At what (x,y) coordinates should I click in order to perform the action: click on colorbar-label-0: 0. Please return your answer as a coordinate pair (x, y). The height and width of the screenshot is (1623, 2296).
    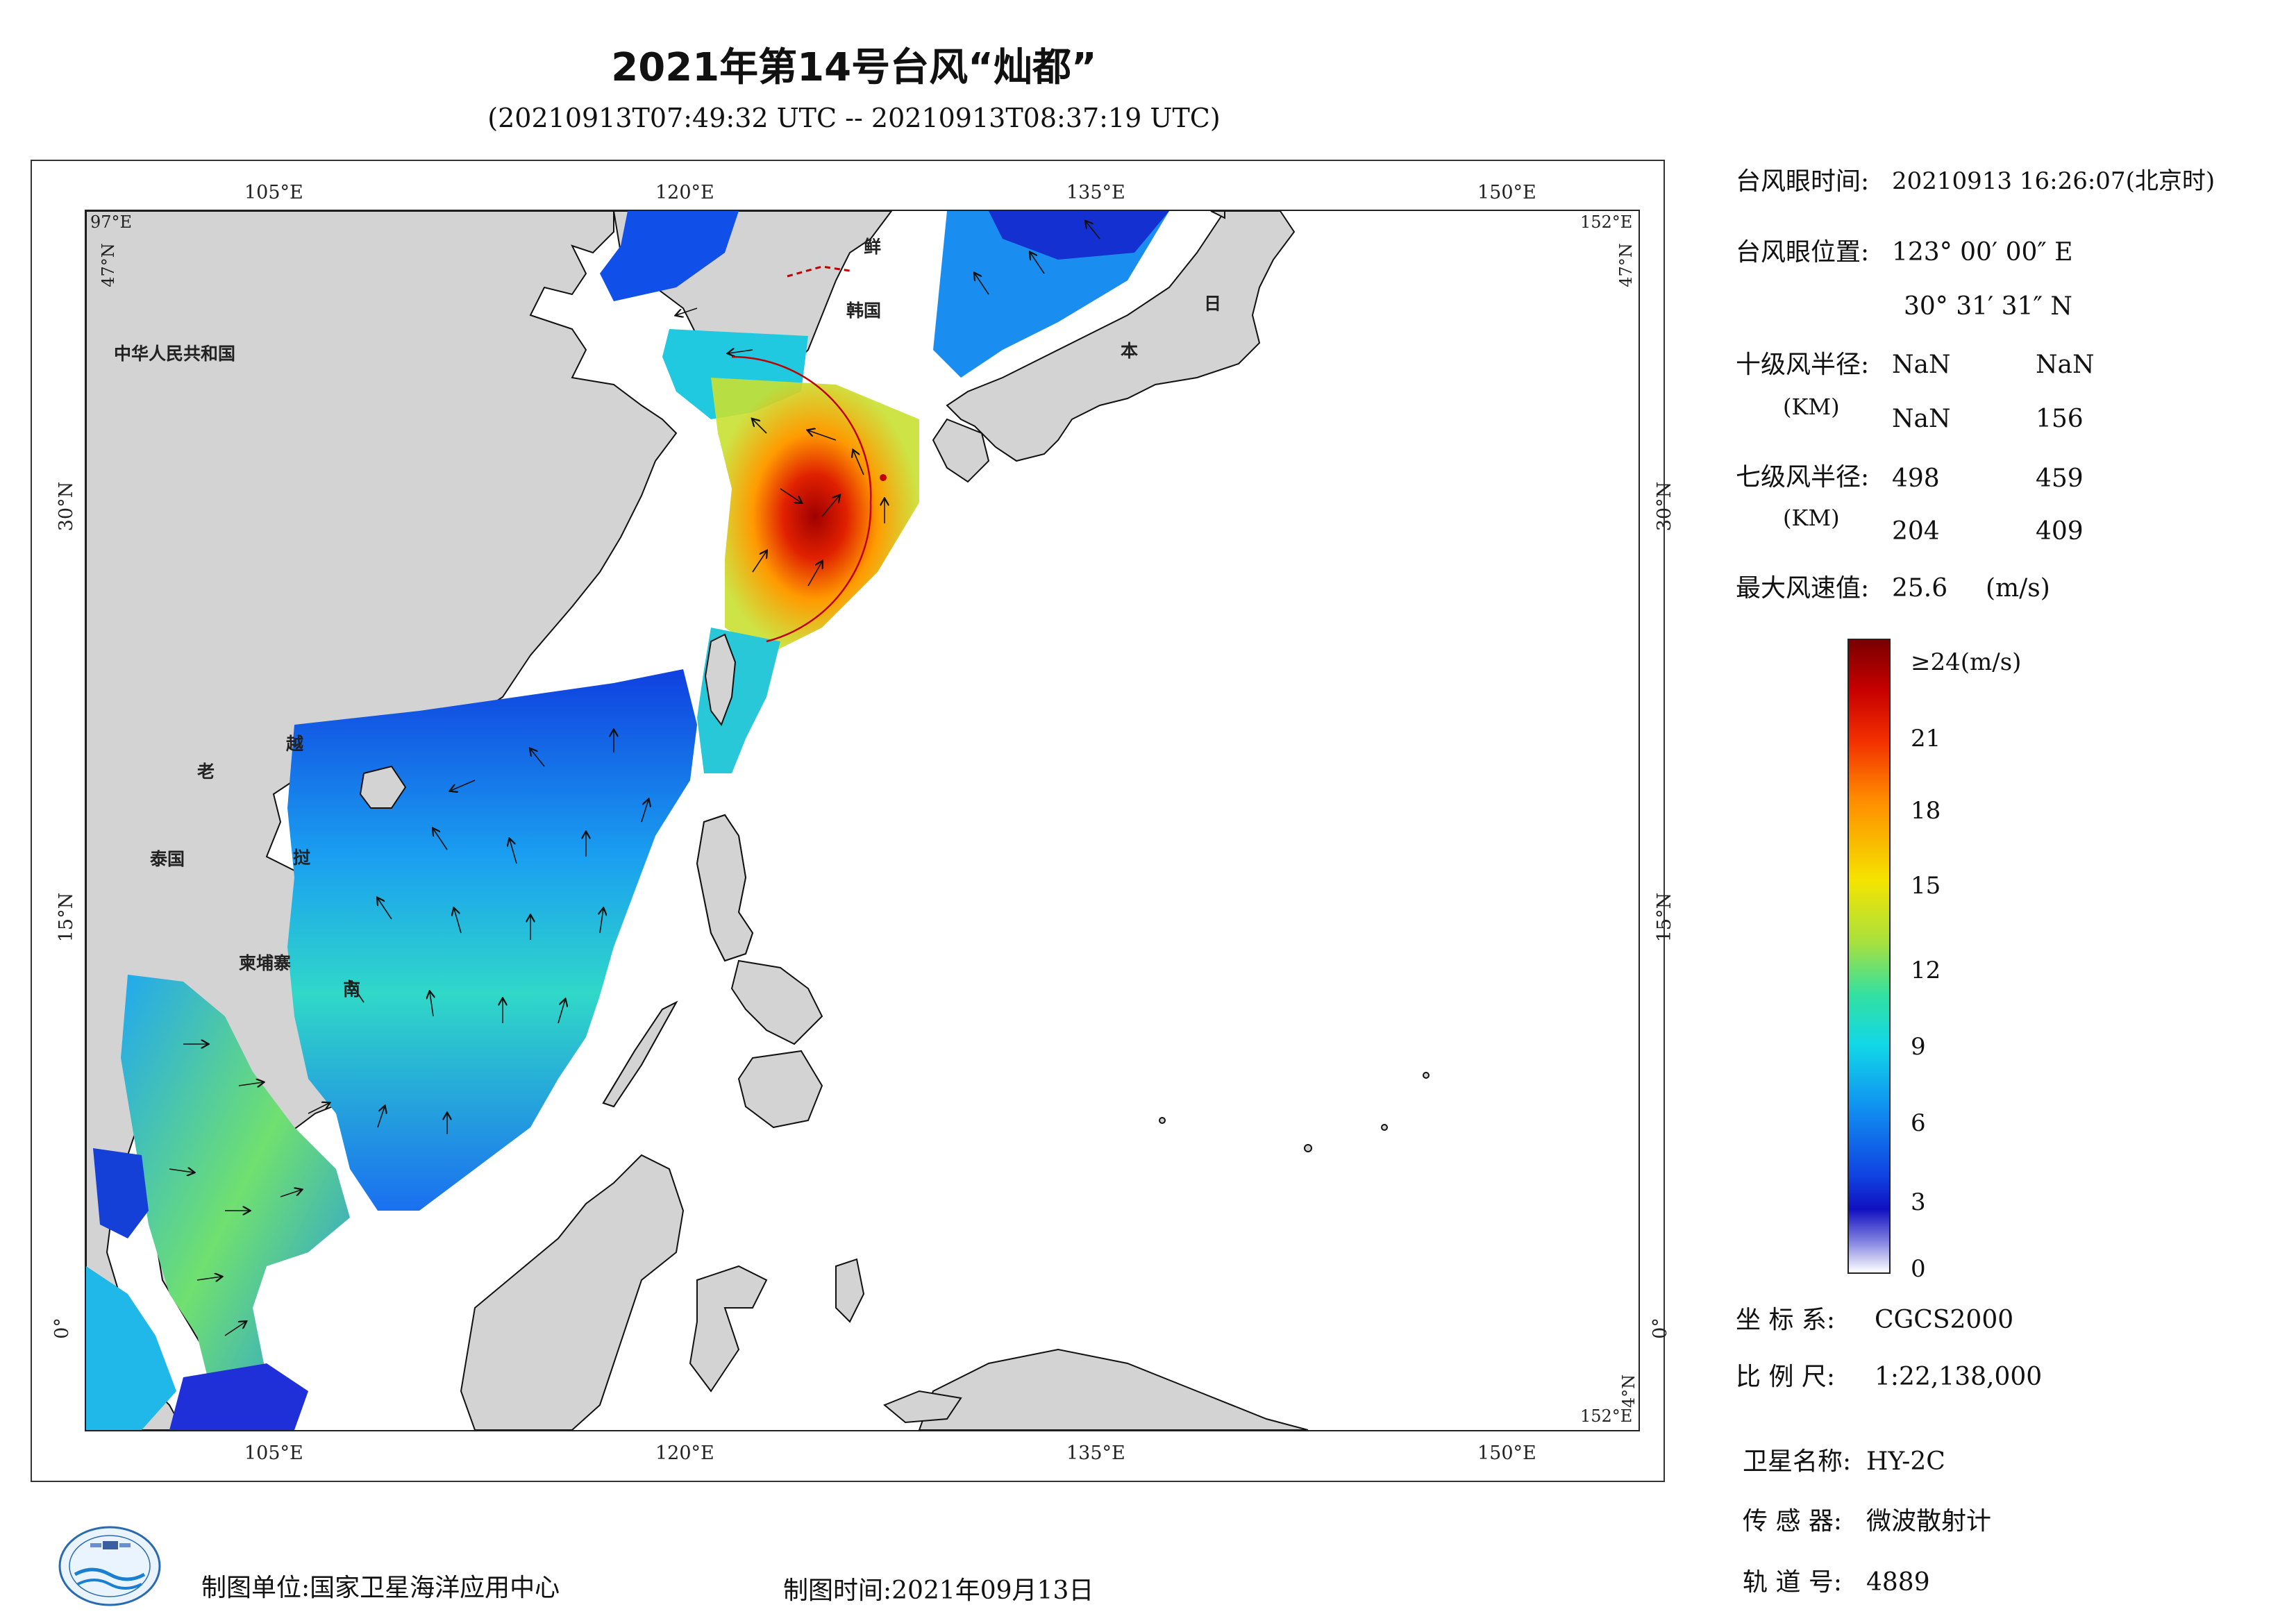
    Looking at the image, I should click on (1918, 1269).